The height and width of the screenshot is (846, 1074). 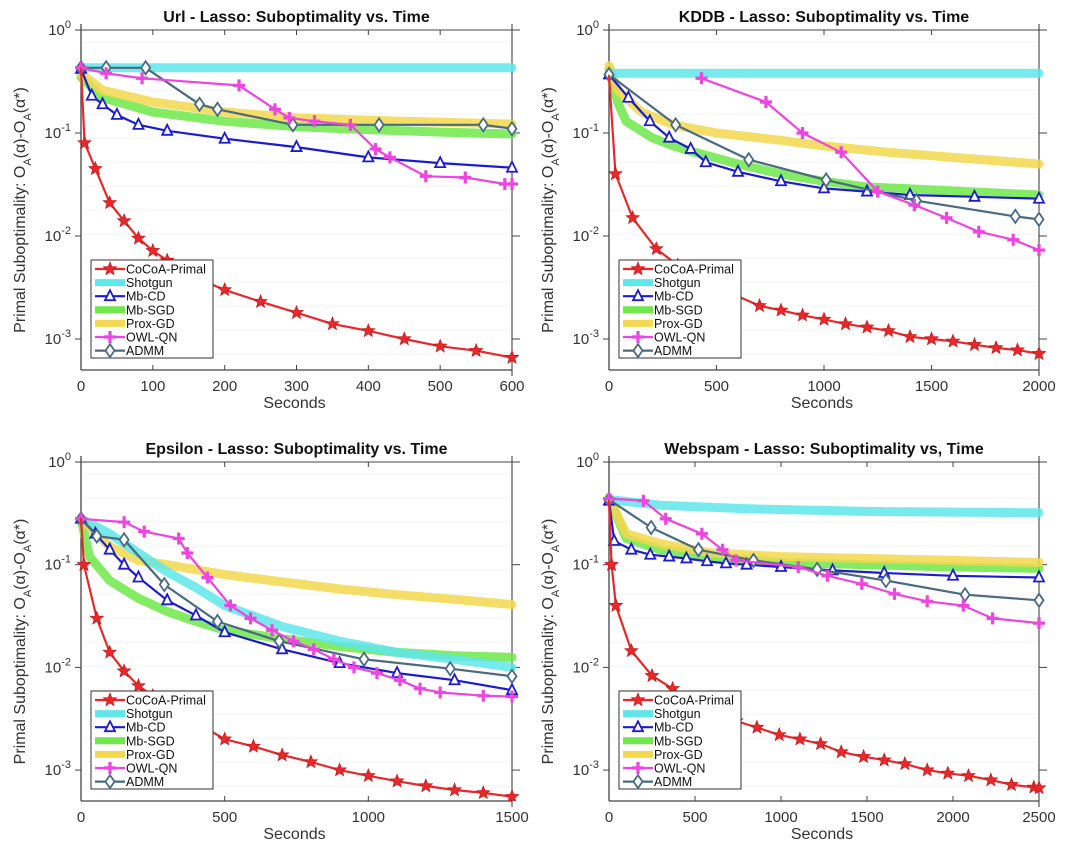 I want to click on legend-label: Mb-SGD, so click(x=678, y=310).